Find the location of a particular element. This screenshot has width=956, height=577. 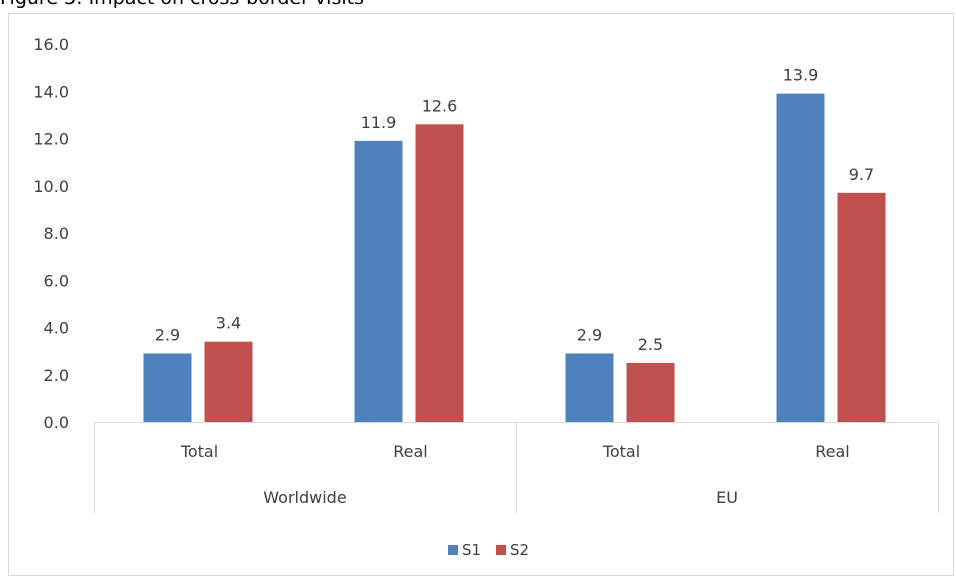

data-label: 12.6 is located at coordinates (440, 105).